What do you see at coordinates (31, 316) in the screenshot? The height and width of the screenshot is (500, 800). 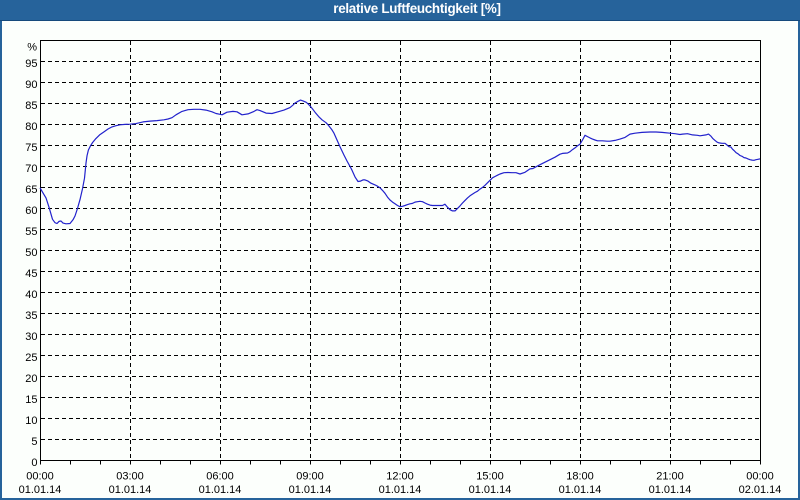 I see `svg-text: 35` at bounding box center [31, 316].